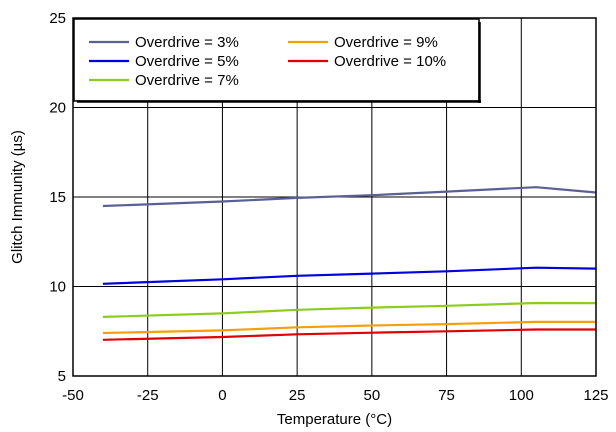  What do you see at coordinates (57, 18) in the screenshot?
I see `y-tick-label: 25` at bounding box center [57, 18].